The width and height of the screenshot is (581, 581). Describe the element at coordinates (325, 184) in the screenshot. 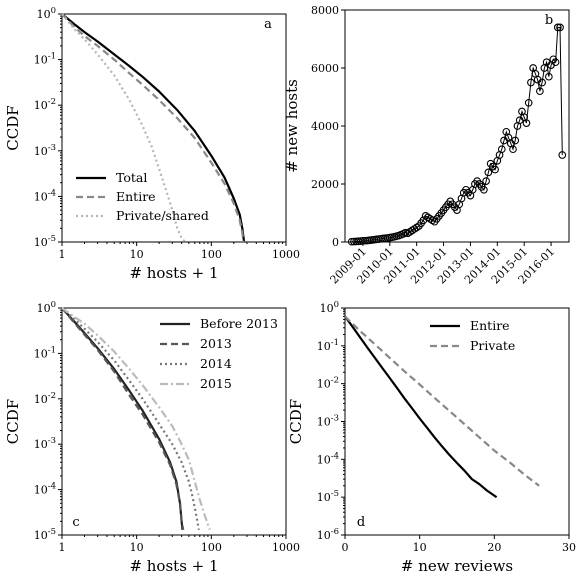

I see `panel-b-ytick-label: 2000` at that location.